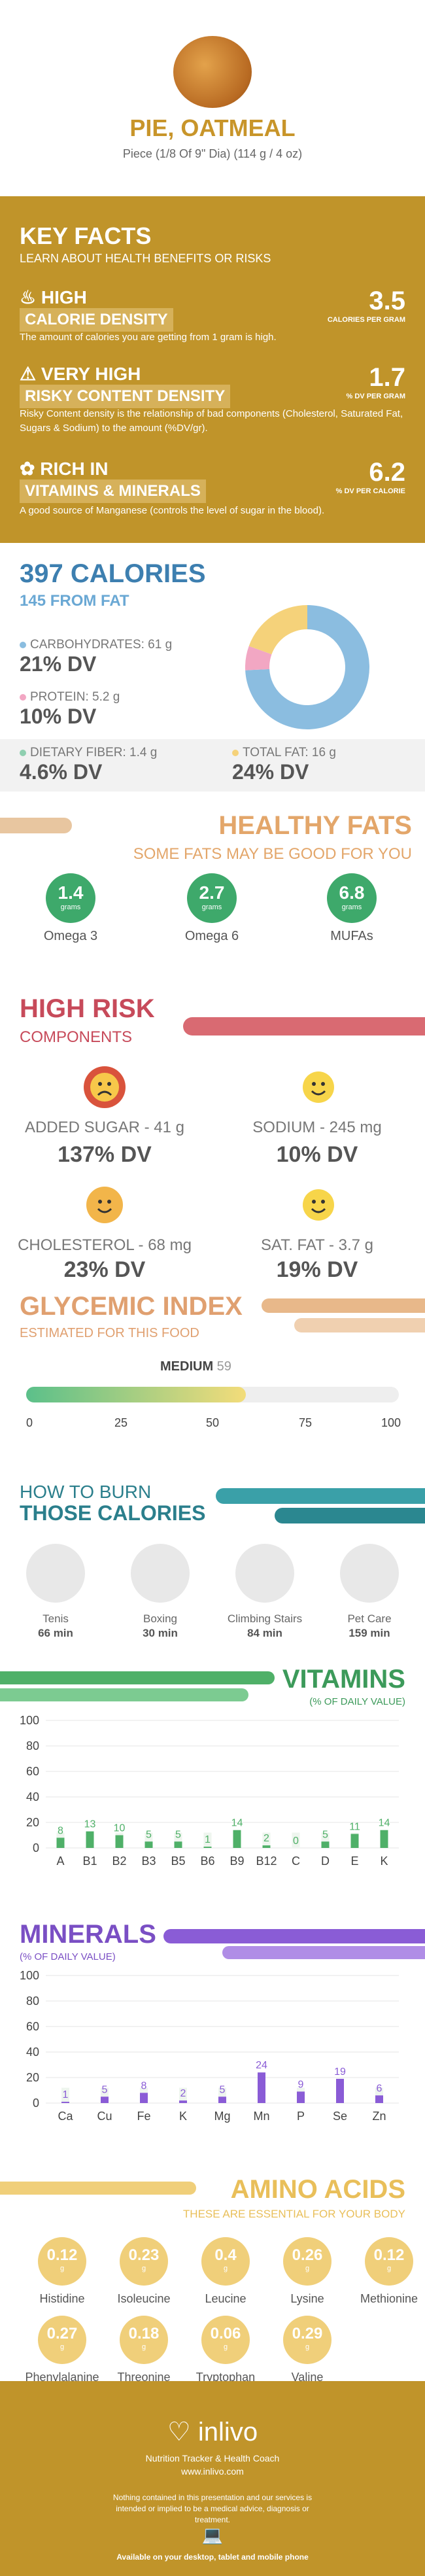  What do you see at coordinates (86, 235) in the screenshot?
I see `key-facts-title: KEY FACTS` at bounding box center [86, 235].